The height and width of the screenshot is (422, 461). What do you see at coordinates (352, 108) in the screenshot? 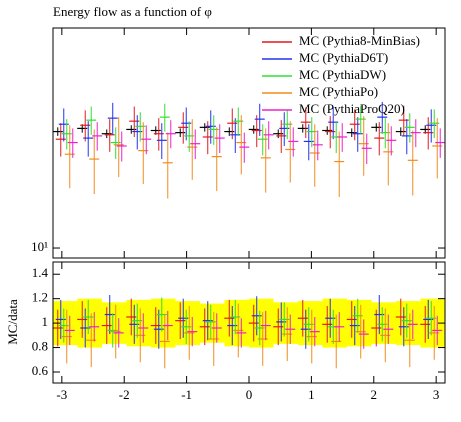
I see `legend-label: MC (PythiaProQ20)` at bounding box center [352, 108].